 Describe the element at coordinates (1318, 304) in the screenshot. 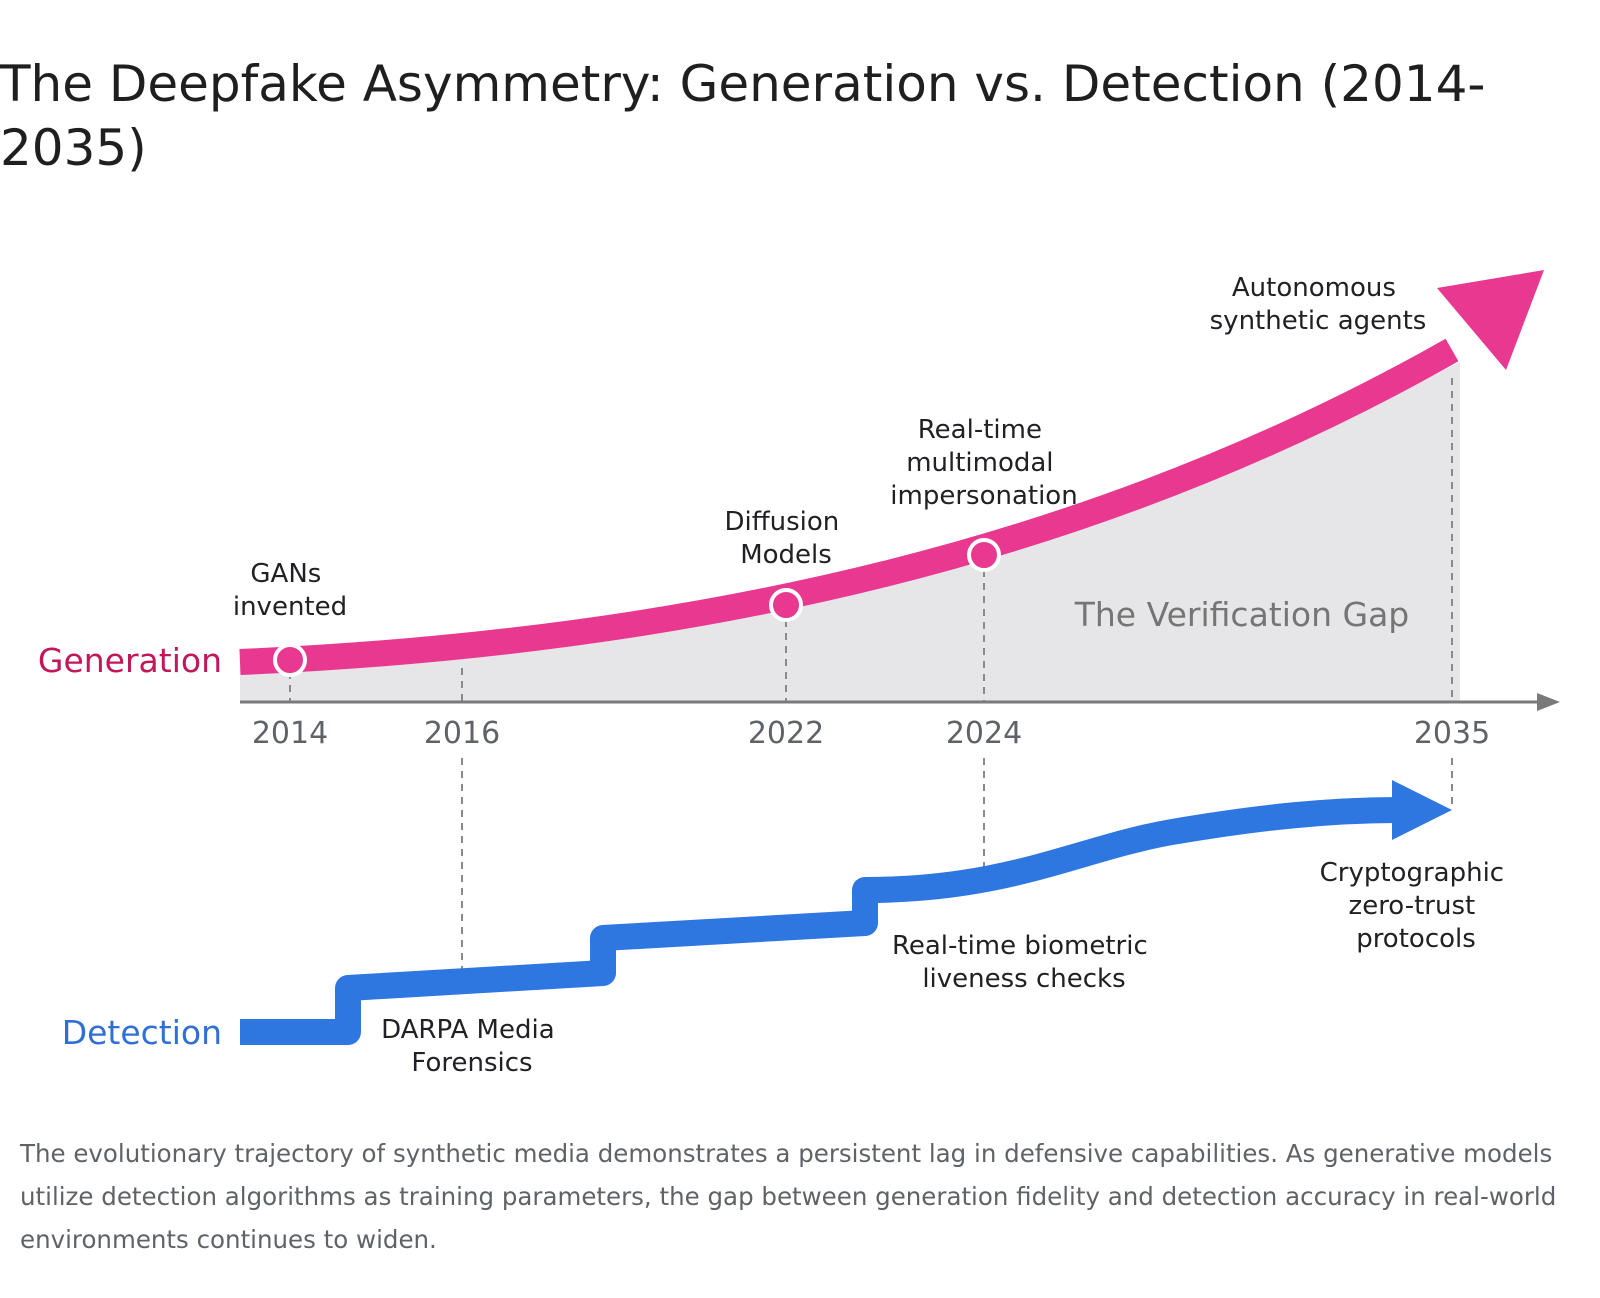

I see `gen-milestone-2035: Autonomous synthetic agents` at that location.